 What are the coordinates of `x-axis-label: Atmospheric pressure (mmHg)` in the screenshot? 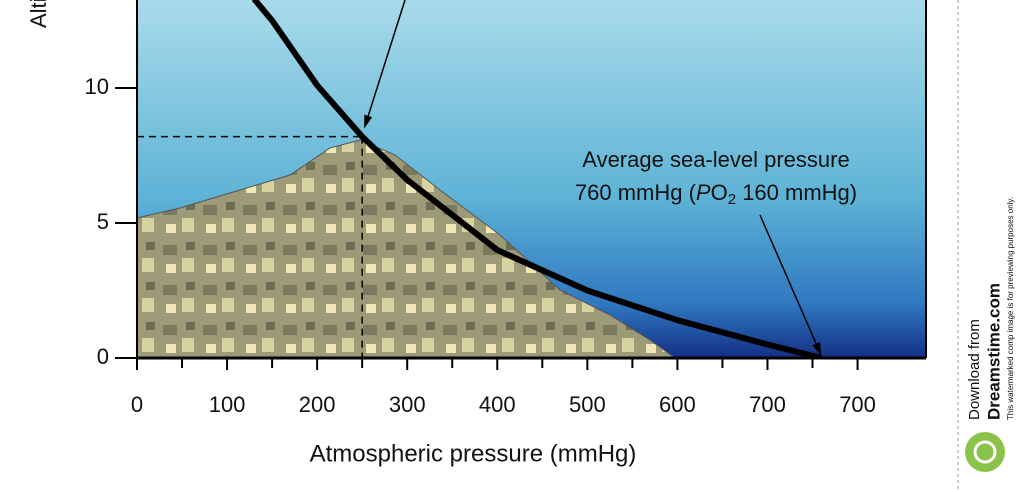 It's located at (473, 453).